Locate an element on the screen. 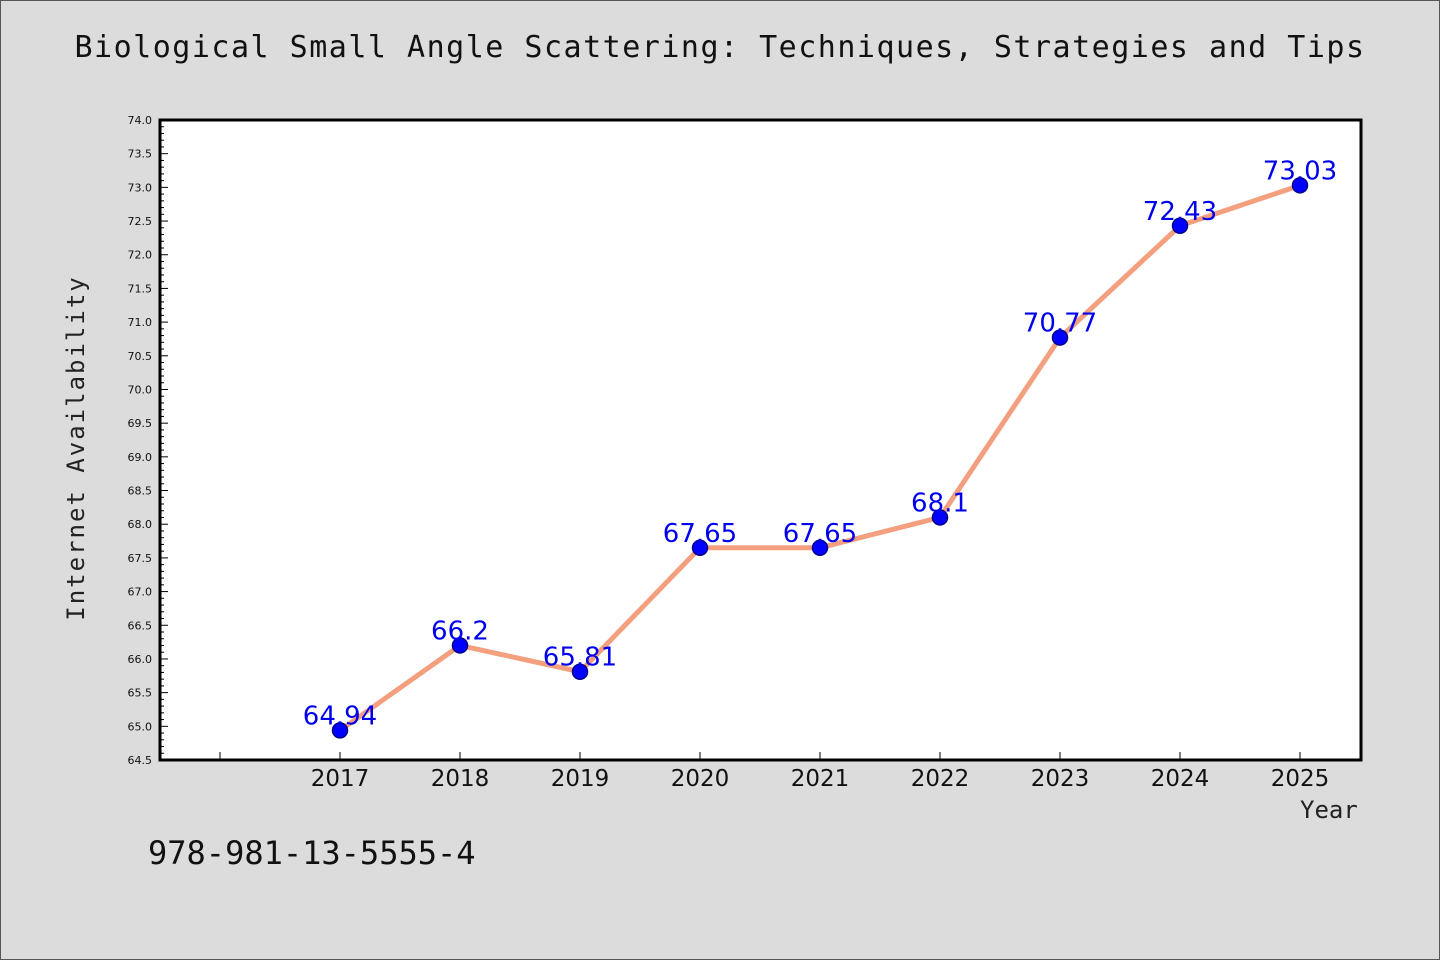 The width and height of the screenshot is (1440, 960). y-tick-label: 66.5 is located at coordinates (140, 625).